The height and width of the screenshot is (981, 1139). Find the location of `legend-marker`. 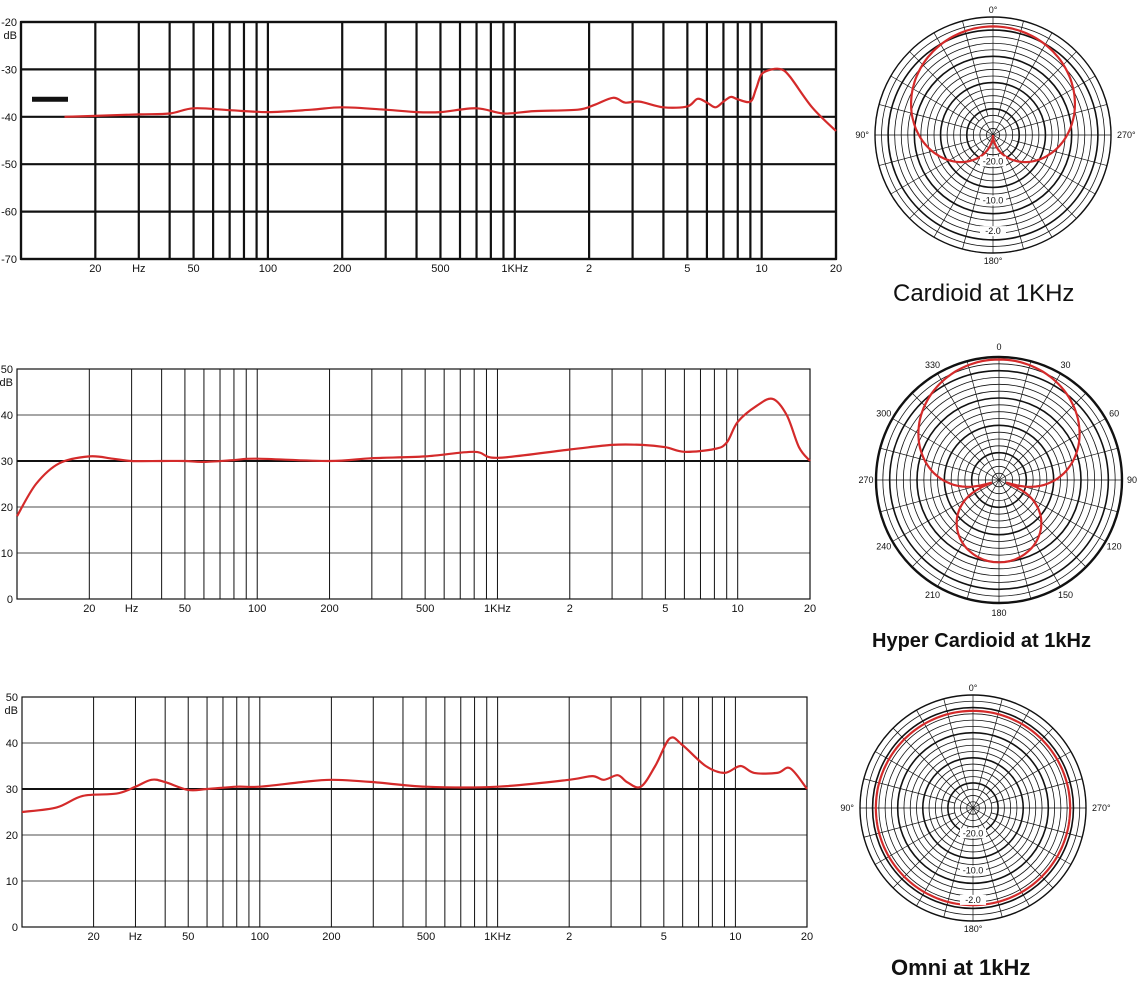

legend-marker is located at coordinates (50, 99).